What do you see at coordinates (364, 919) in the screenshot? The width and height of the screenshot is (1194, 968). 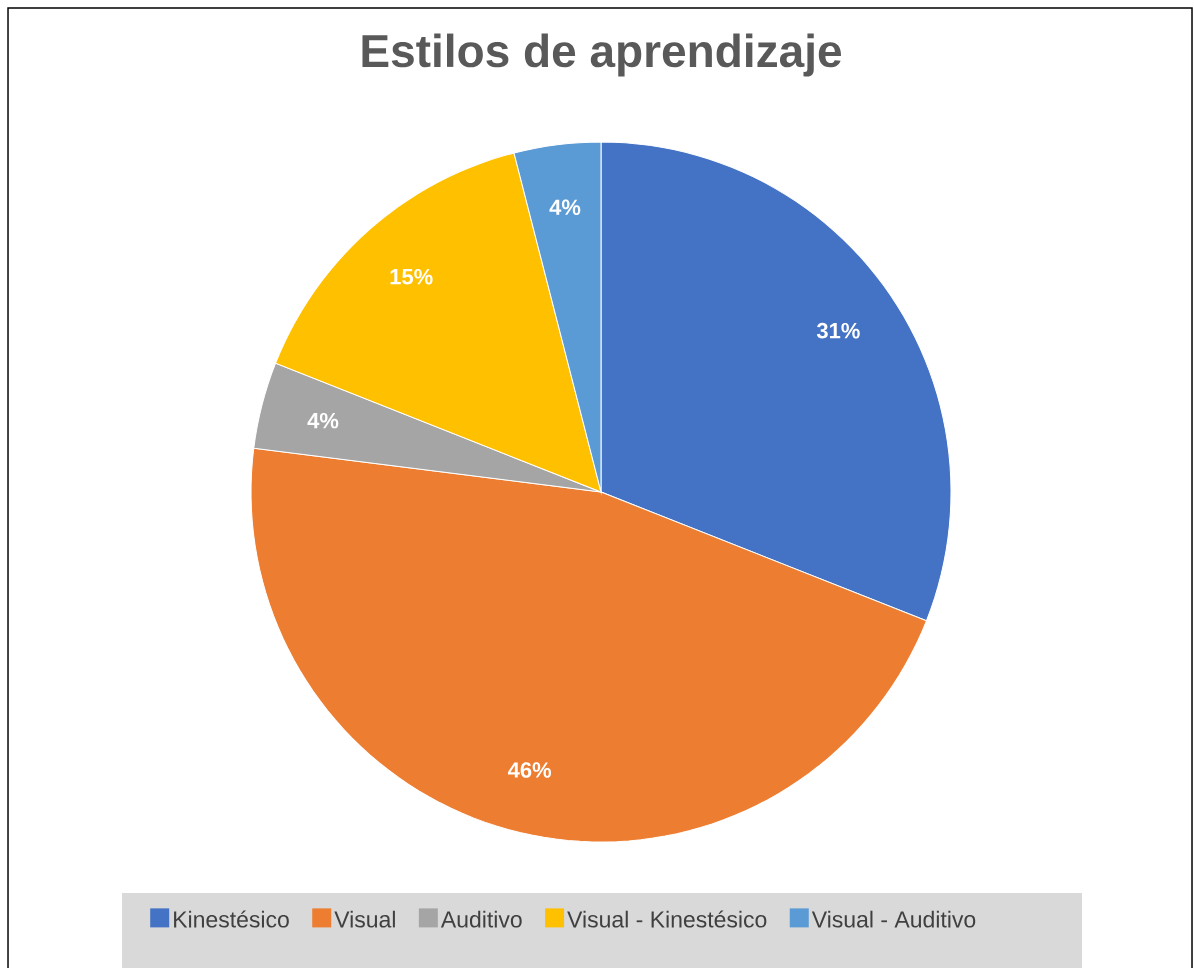 I see `legend-label: Visual` at bounding box center [364, 919].